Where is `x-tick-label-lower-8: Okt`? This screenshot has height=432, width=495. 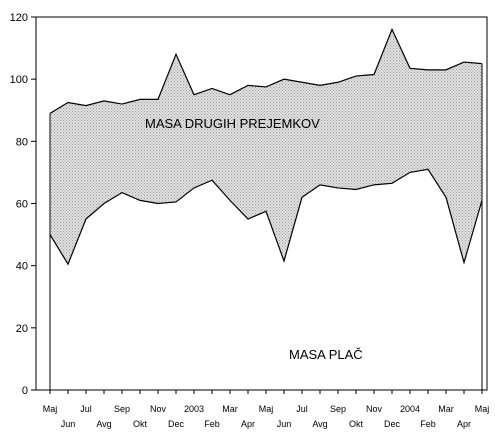
x-tick-label-lower-8: Okt is located at coordinates (356, 424).